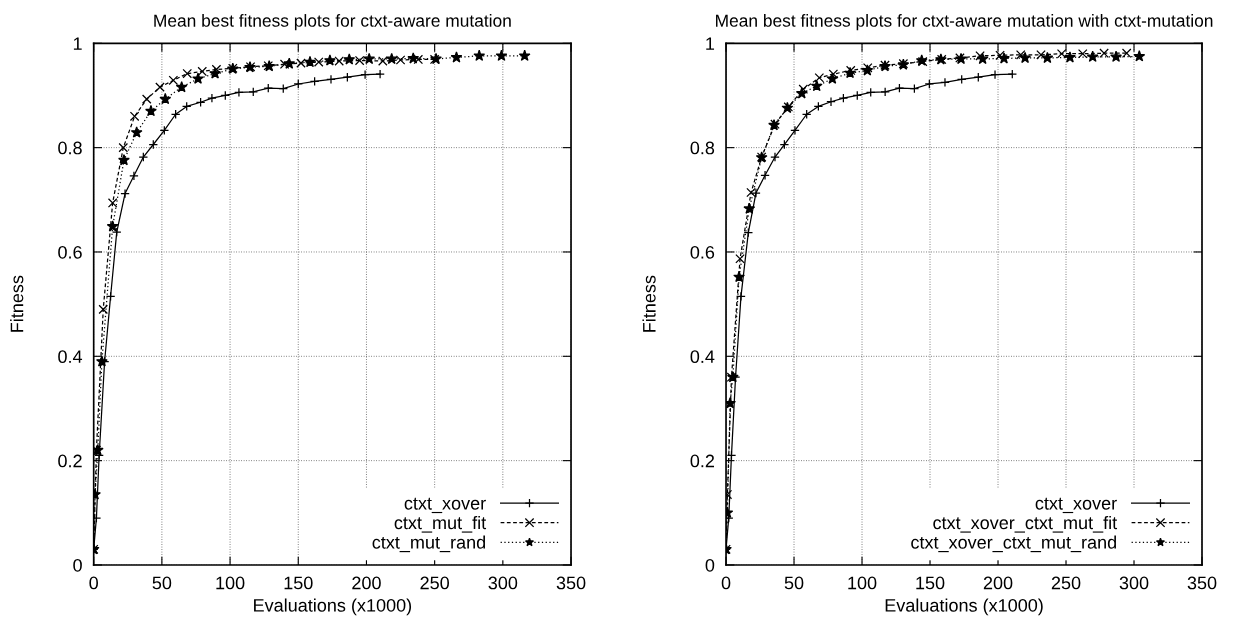 Image resolution: width=1236 pixels, height=624 pixels. Describe the element at coordinates (332, 22) in the screenshot. I see `chart-title: Mean best fitness plots for ctxt-aware mutation` at that location.